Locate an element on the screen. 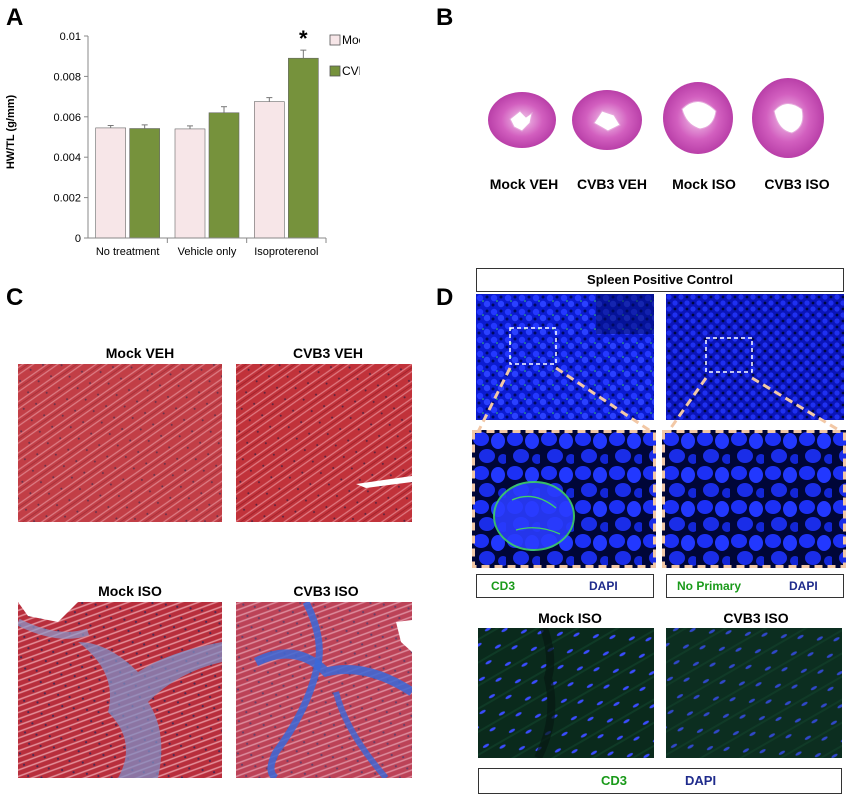 The image size is (856, 800). spleen-no-primary-zoom is located at coordinates (754, 499).